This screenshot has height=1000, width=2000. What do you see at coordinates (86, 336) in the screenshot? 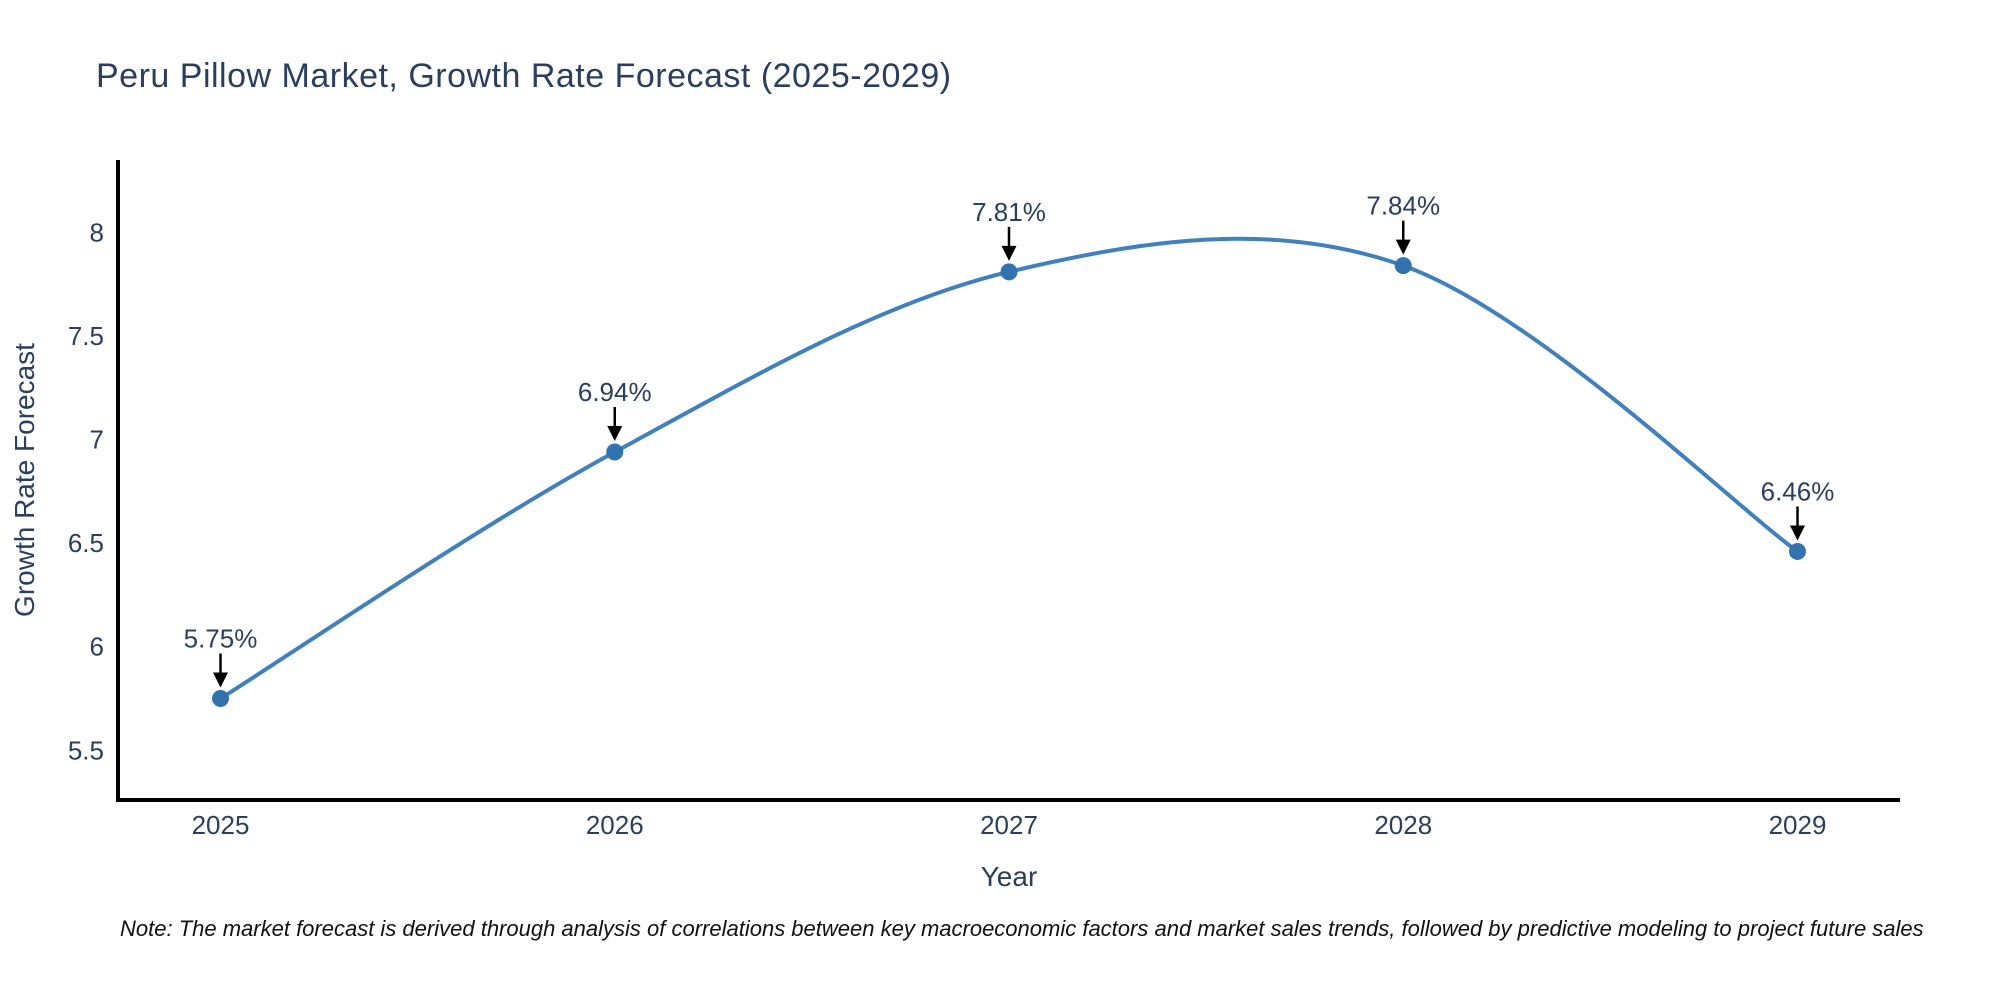
I see `y-tick-label: 7.5` at bounding box center [86, 336].